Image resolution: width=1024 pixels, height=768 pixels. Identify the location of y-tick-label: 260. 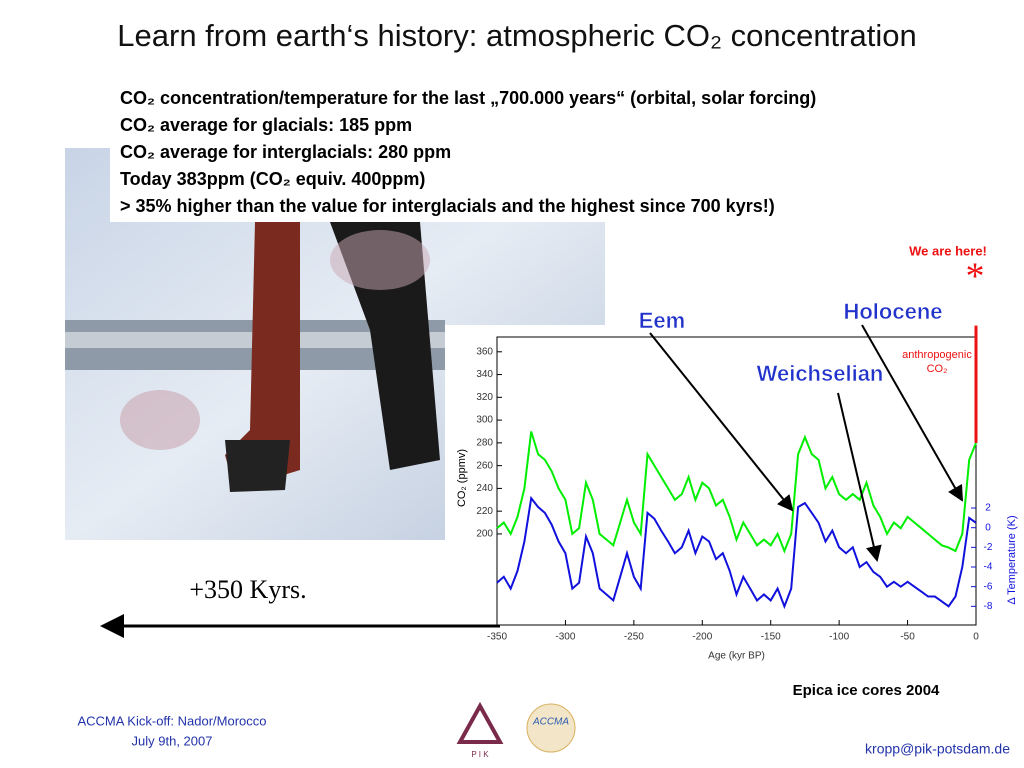
(484, 465).